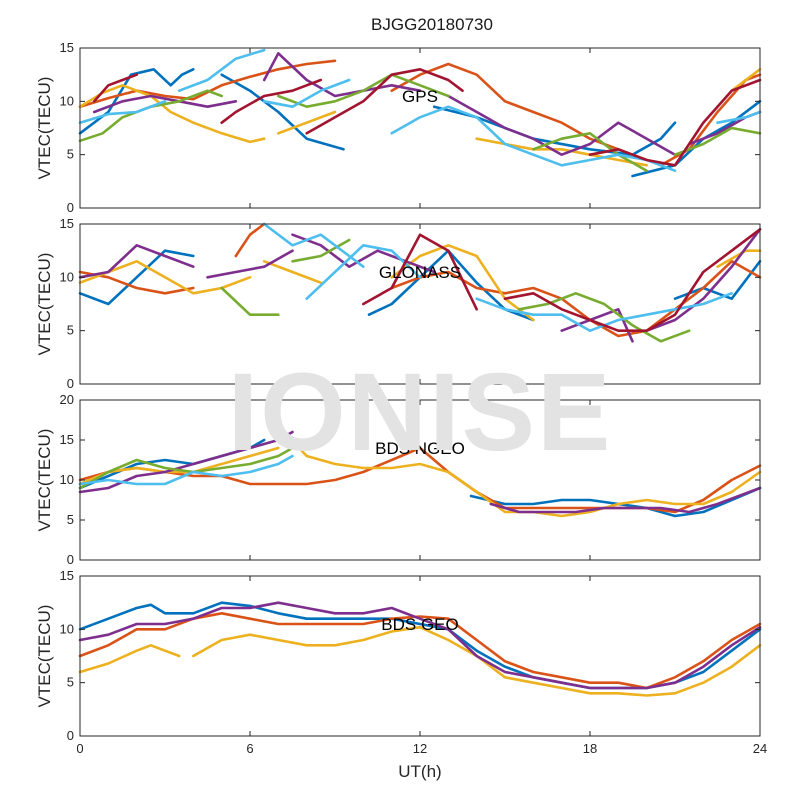  I want to click on panel-annotation: GPS, so click(420, 96).